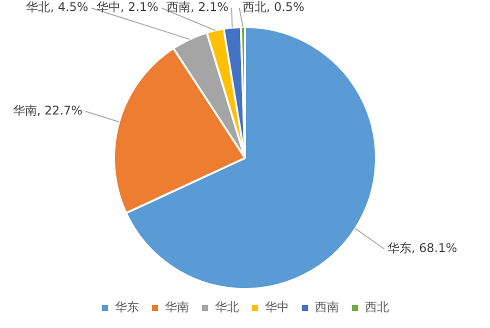 This screenshot has width=490, height=328. What do you see at coordinates (277, 307) in the screenshot?
I see `legend-label: 华中` at bounding box center [277, 307].